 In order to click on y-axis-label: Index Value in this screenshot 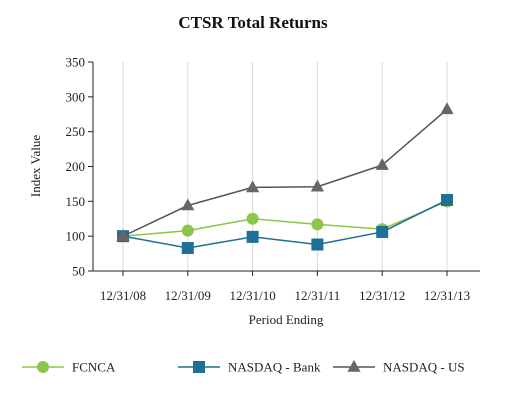, I will do `click(35, 166)`.